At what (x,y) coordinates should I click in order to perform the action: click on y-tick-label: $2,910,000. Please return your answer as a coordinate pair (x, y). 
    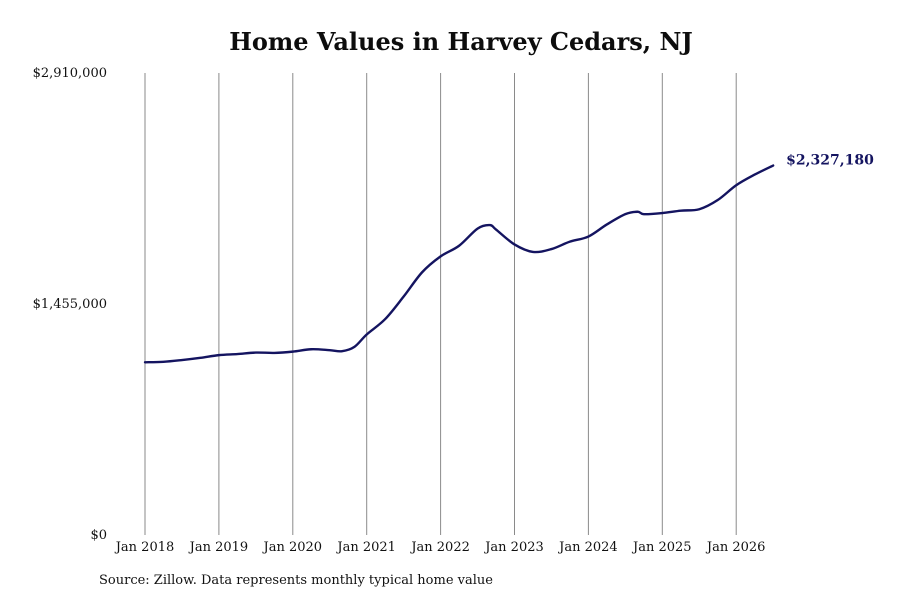
    Looking at the image, I should click on (70, 73).